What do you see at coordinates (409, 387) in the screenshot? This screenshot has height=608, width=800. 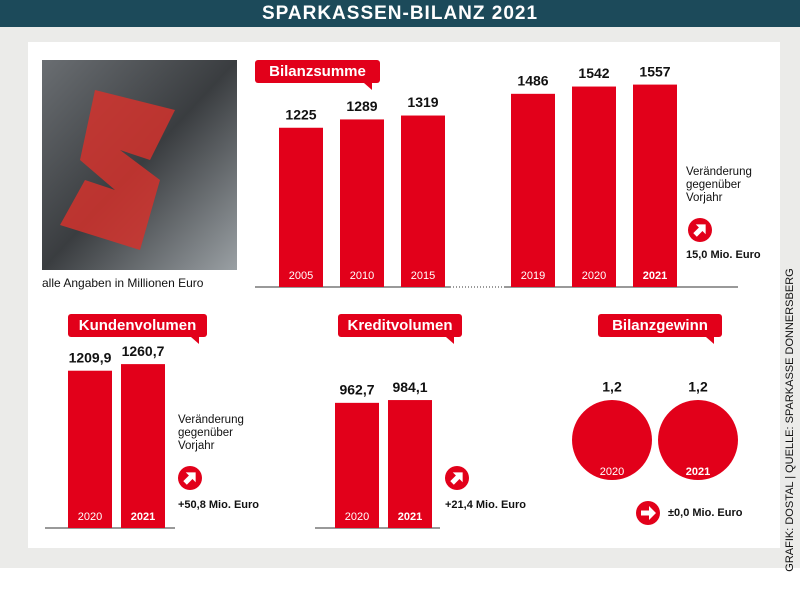 I see `value-label: 984,1` at bounding box center [409, 387].